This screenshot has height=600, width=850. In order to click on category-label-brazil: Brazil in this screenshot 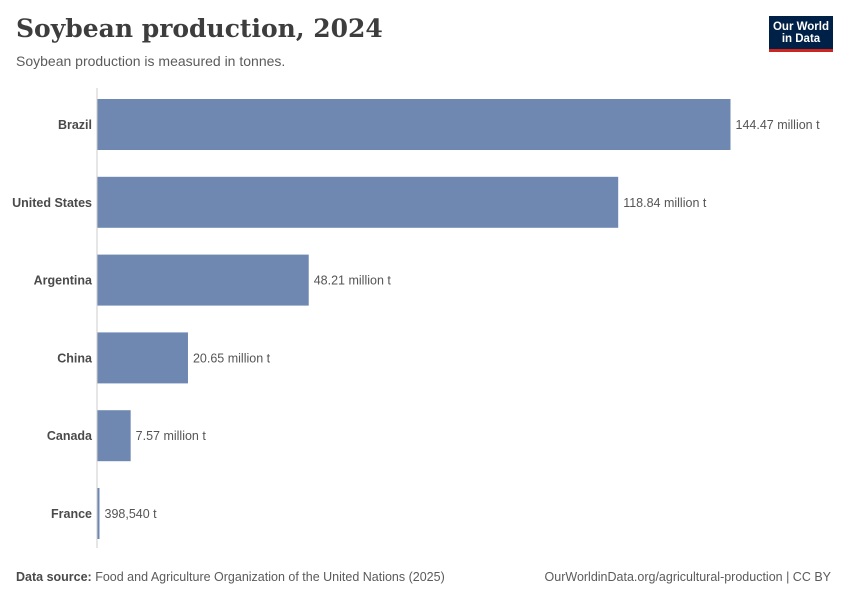, I will do `click(75, 125)`.